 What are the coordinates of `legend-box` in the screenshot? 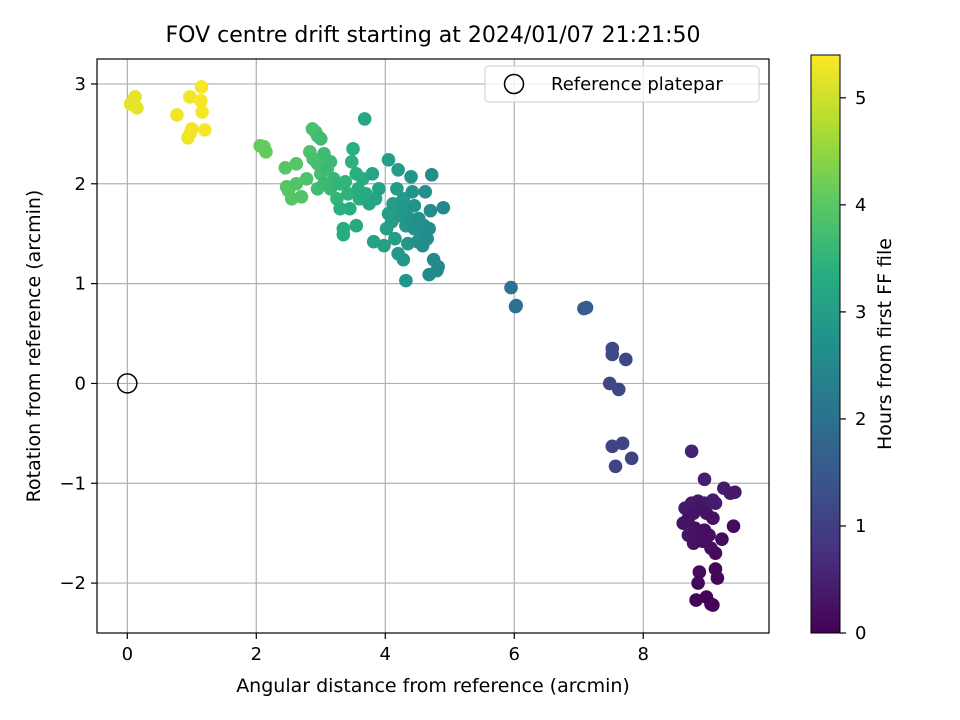 It's located at (622, 84).